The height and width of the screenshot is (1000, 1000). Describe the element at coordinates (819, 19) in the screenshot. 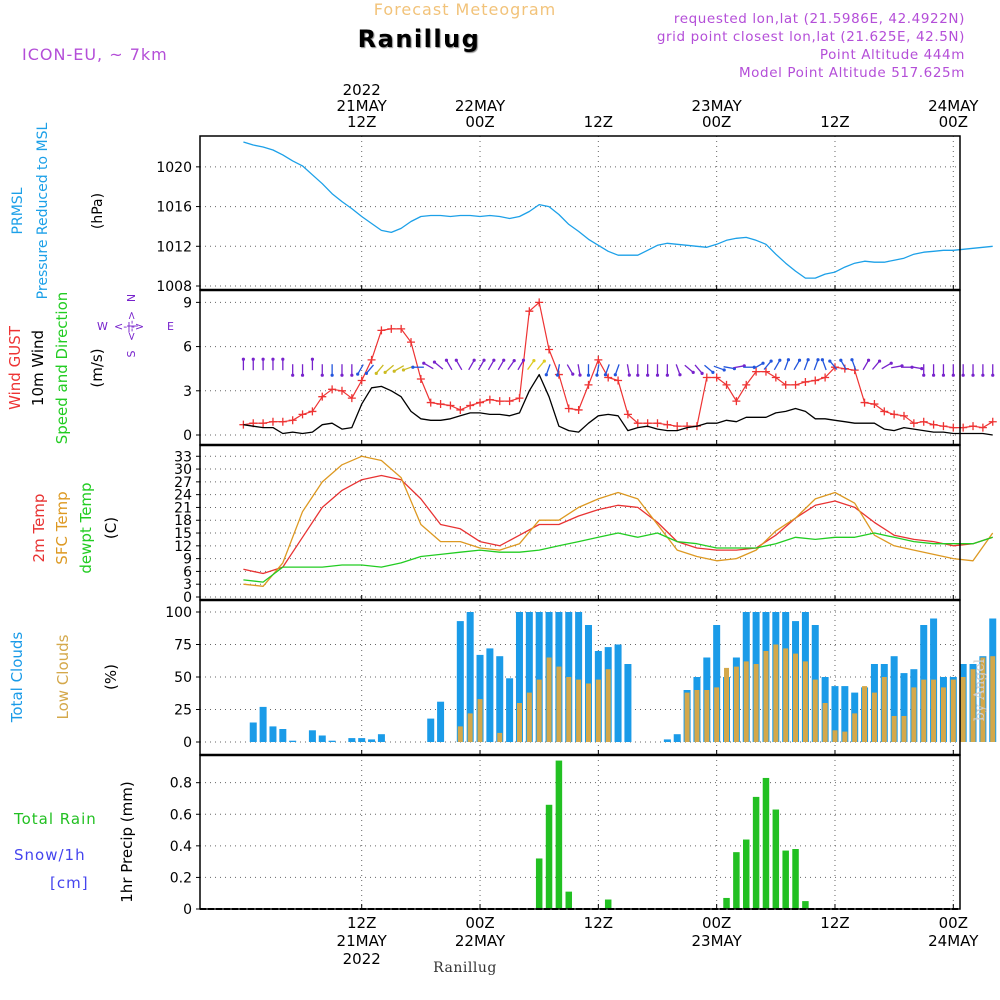

I see `requested-coords: requested lon,lat (21.5986E, 42.4922N)` at that location.